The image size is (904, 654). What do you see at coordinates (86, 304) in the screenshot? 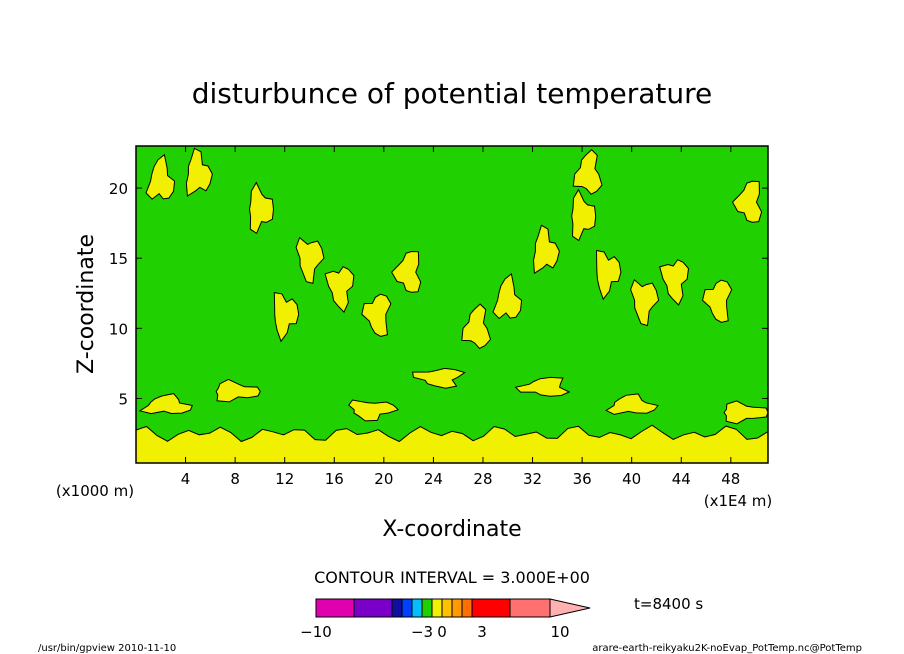
I see `y-axis-label: Z-coordinate` at bounding box center [86, 304].